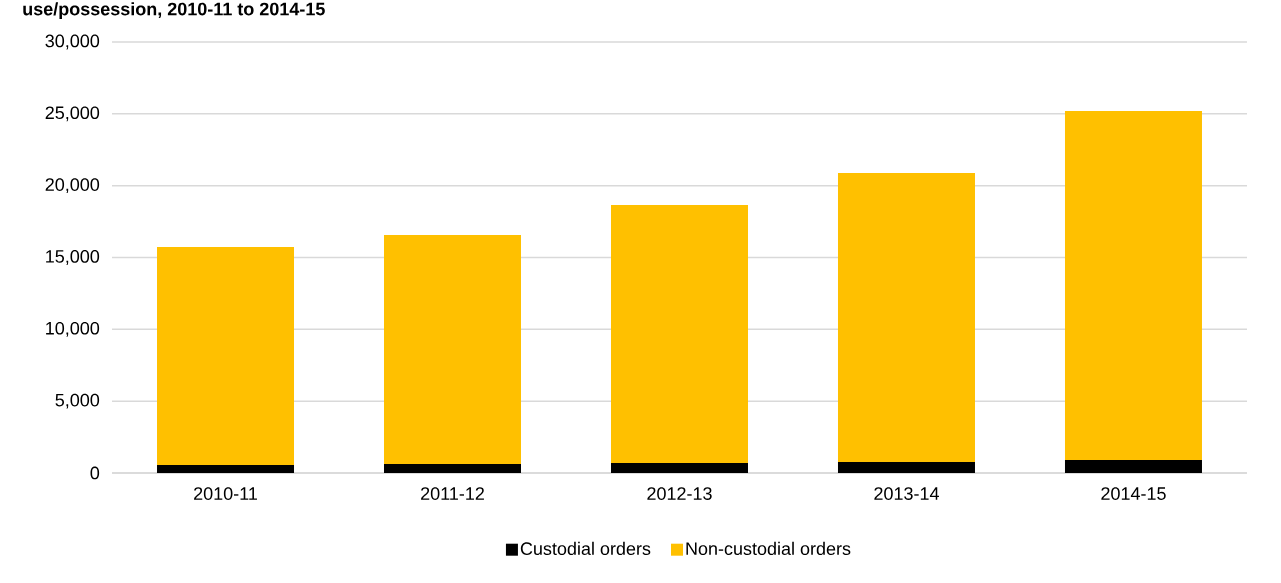 This screenshot has width=1281, height=583. Describe the element at coordinates (452, 493) in the screenshot. I see `x-tick-label: 2011-12` at that location.